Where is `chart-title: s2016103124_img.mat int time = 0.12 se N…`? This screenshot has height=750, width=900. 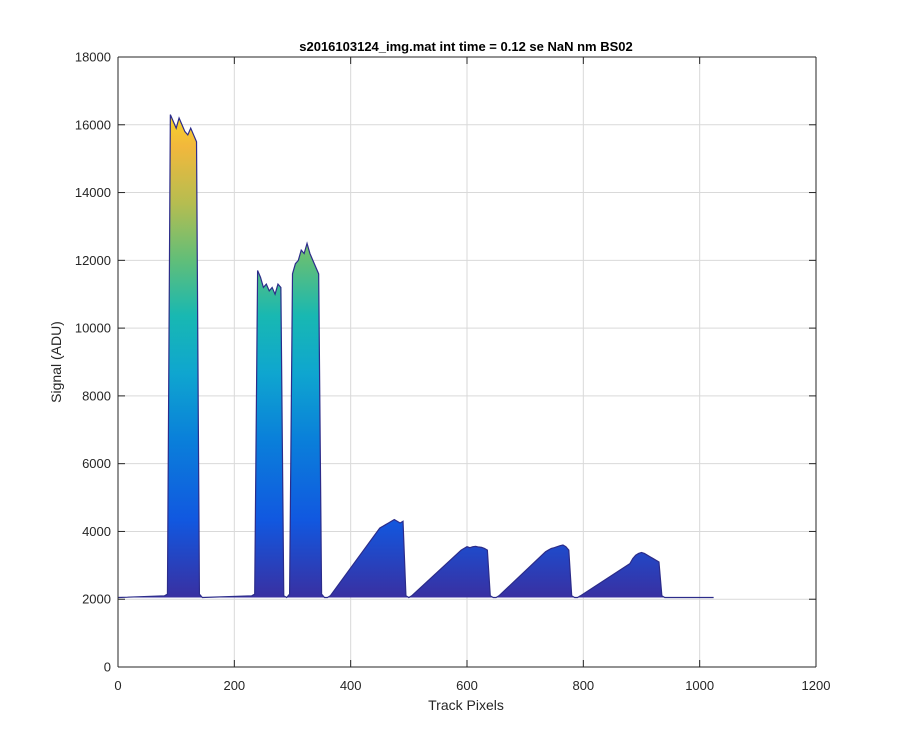 chart-title: s2016103124_img.mat int time = 0.12 se N… is located at coordinates (466, 46).